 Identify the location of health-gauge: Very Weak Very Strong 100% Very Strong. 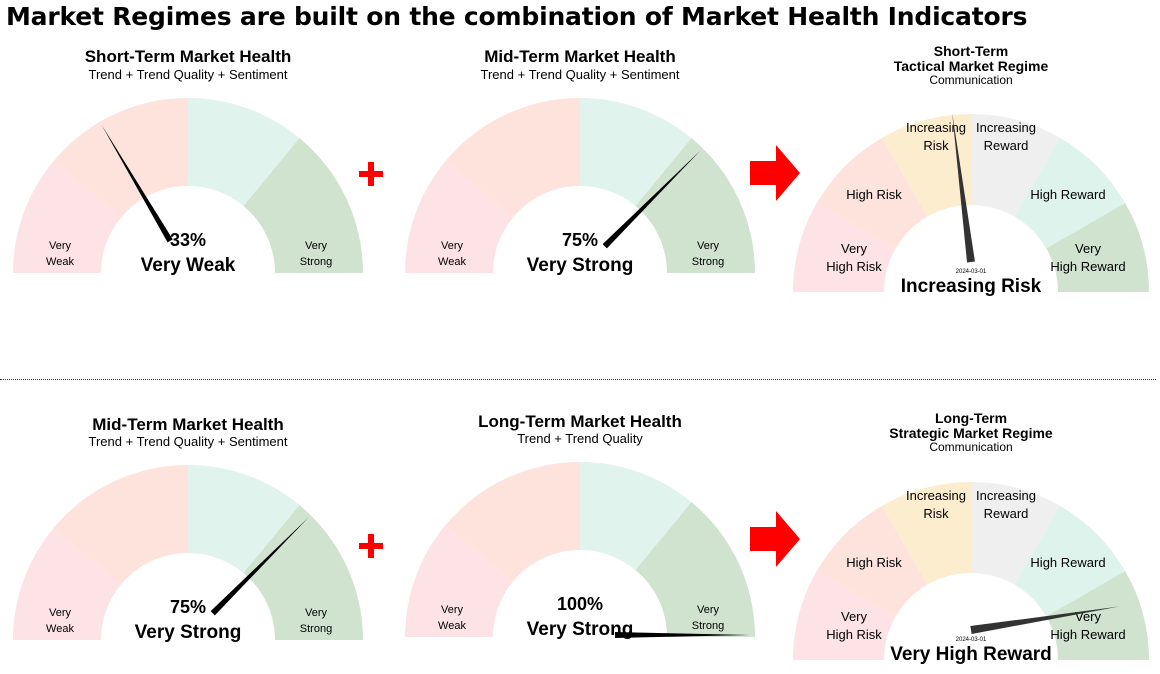
(580, 550).